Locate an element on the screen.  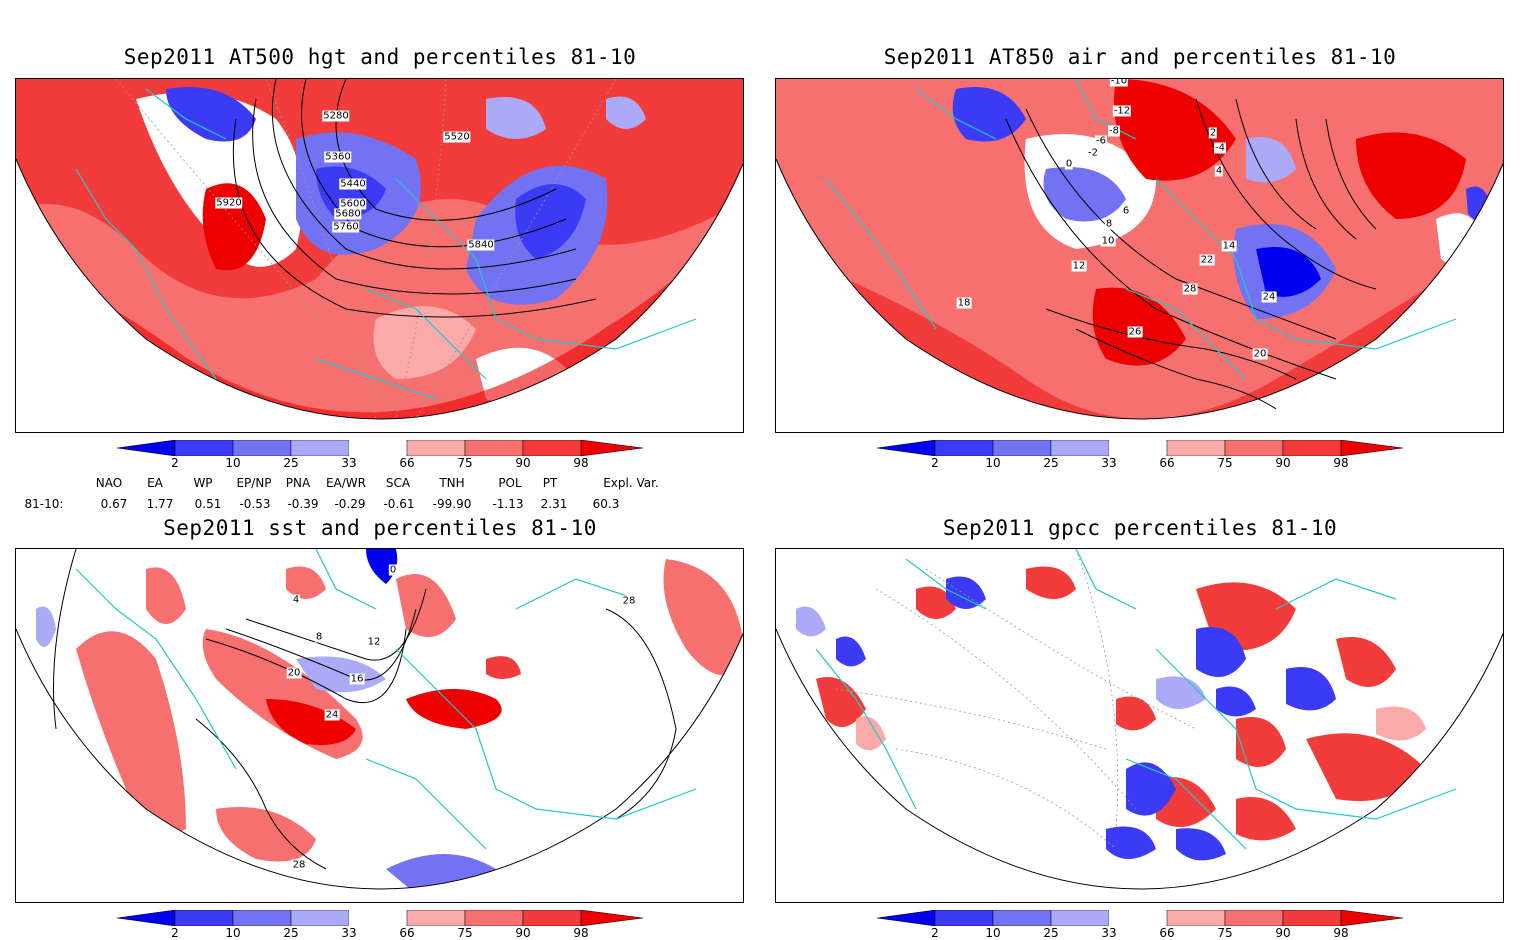
index-value: -1.13 is located at coordinates (508, 504).